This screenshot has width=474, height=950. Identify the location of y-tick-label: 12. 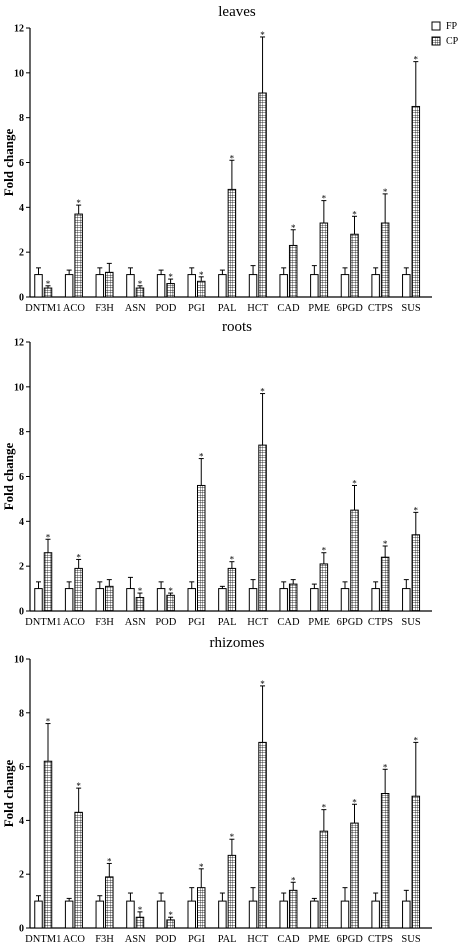
(19, 29).